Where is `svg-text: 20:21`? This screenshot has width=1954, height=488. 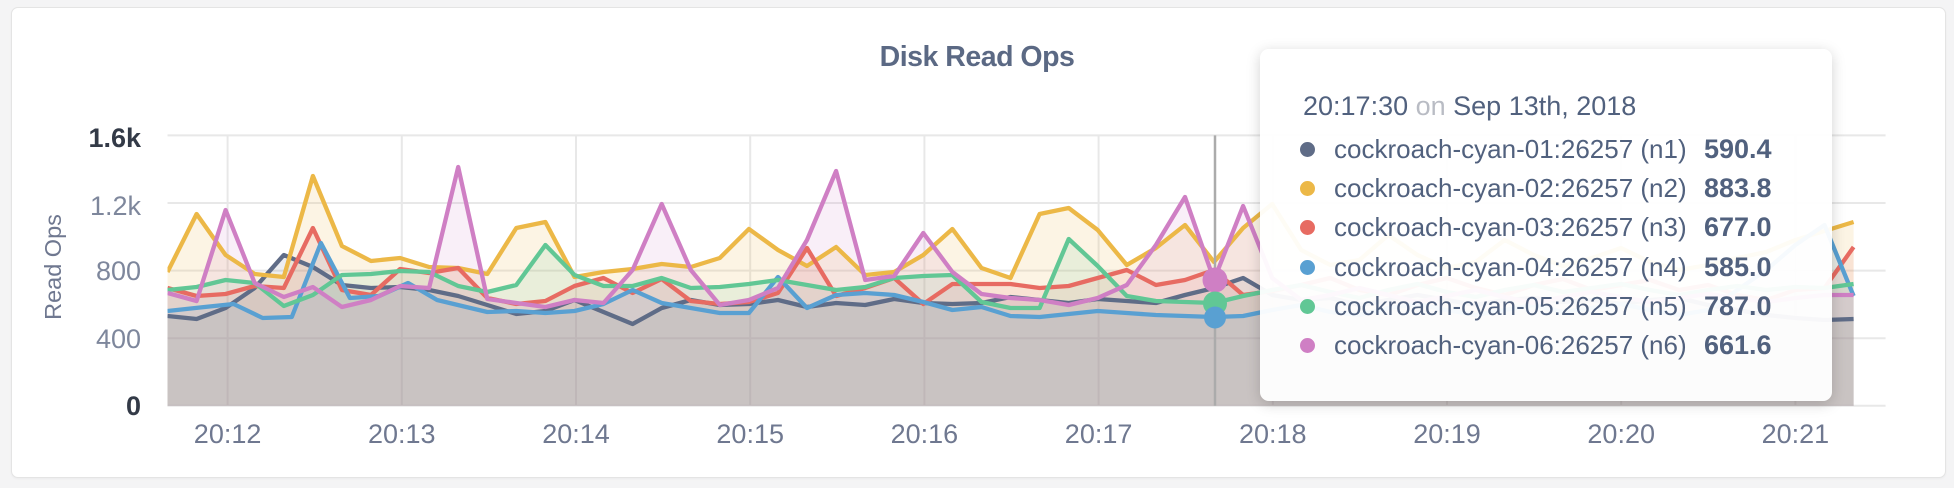
svg-text: 20:21 is located at coordinates (1796, 434).